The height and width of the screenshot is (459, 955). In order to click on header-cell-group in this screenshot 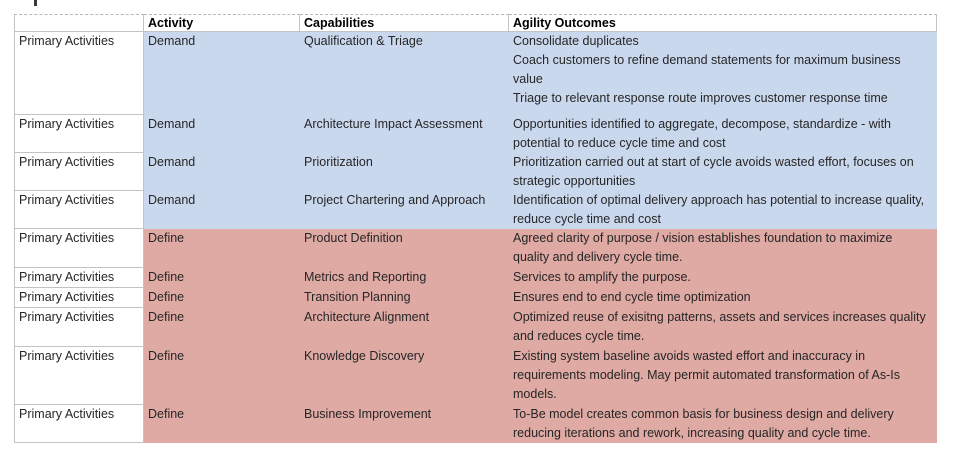, I will do `click(79, 23)`.